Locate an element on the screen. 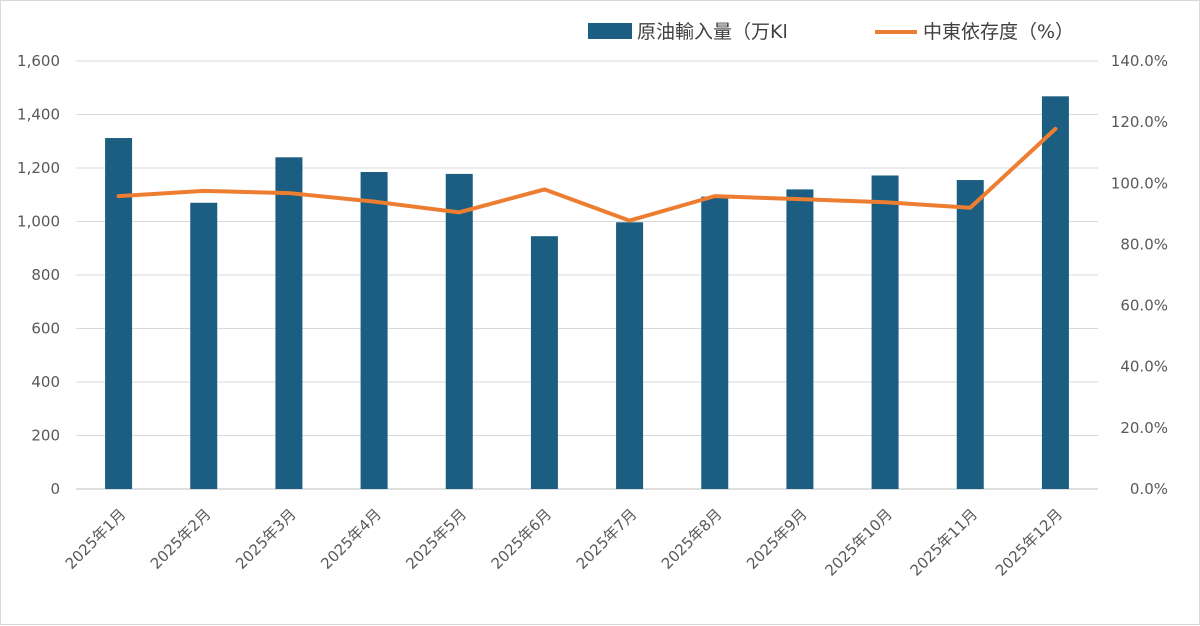  x-tick-label: 2025年3月 is located at coordinates (266, 539).